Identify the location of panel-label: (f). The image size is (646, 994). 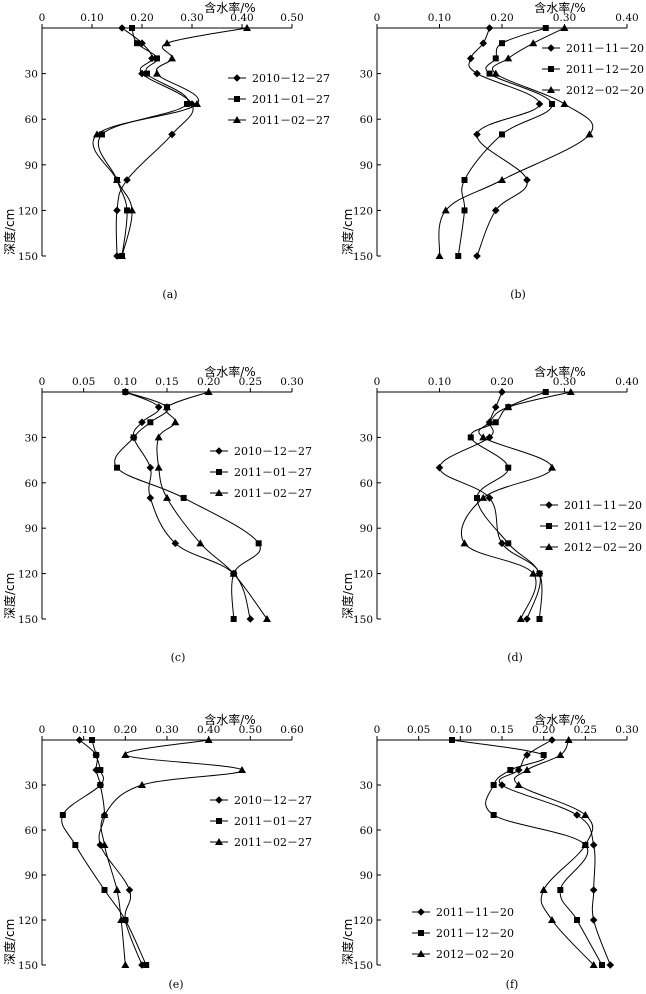
(512, 984).